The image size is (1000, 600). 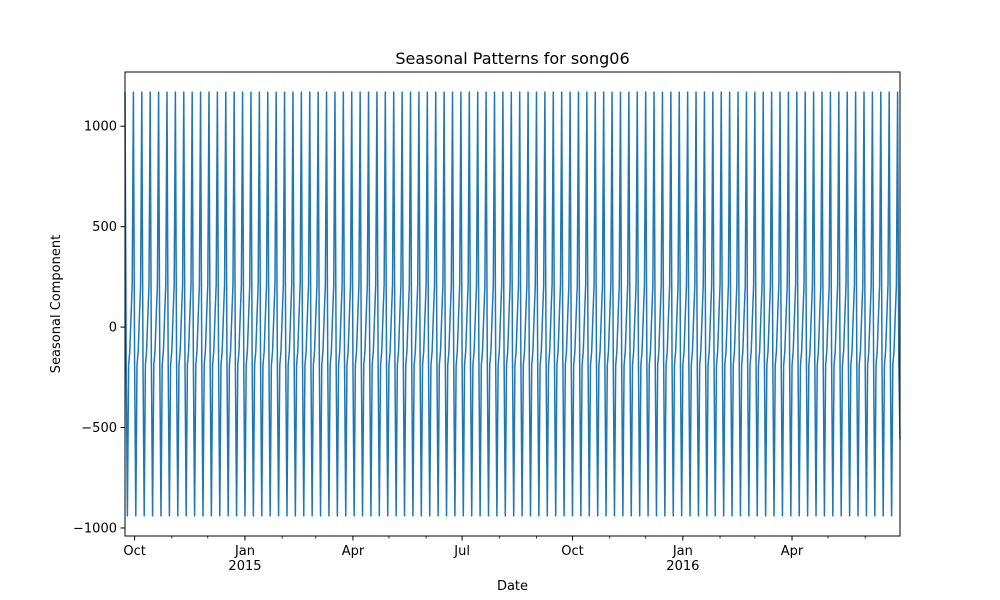 What do you see at coordinates (461, 551) in the screenshot?
I see `x-tick-label: Jul` at bounding box center [461, 551].